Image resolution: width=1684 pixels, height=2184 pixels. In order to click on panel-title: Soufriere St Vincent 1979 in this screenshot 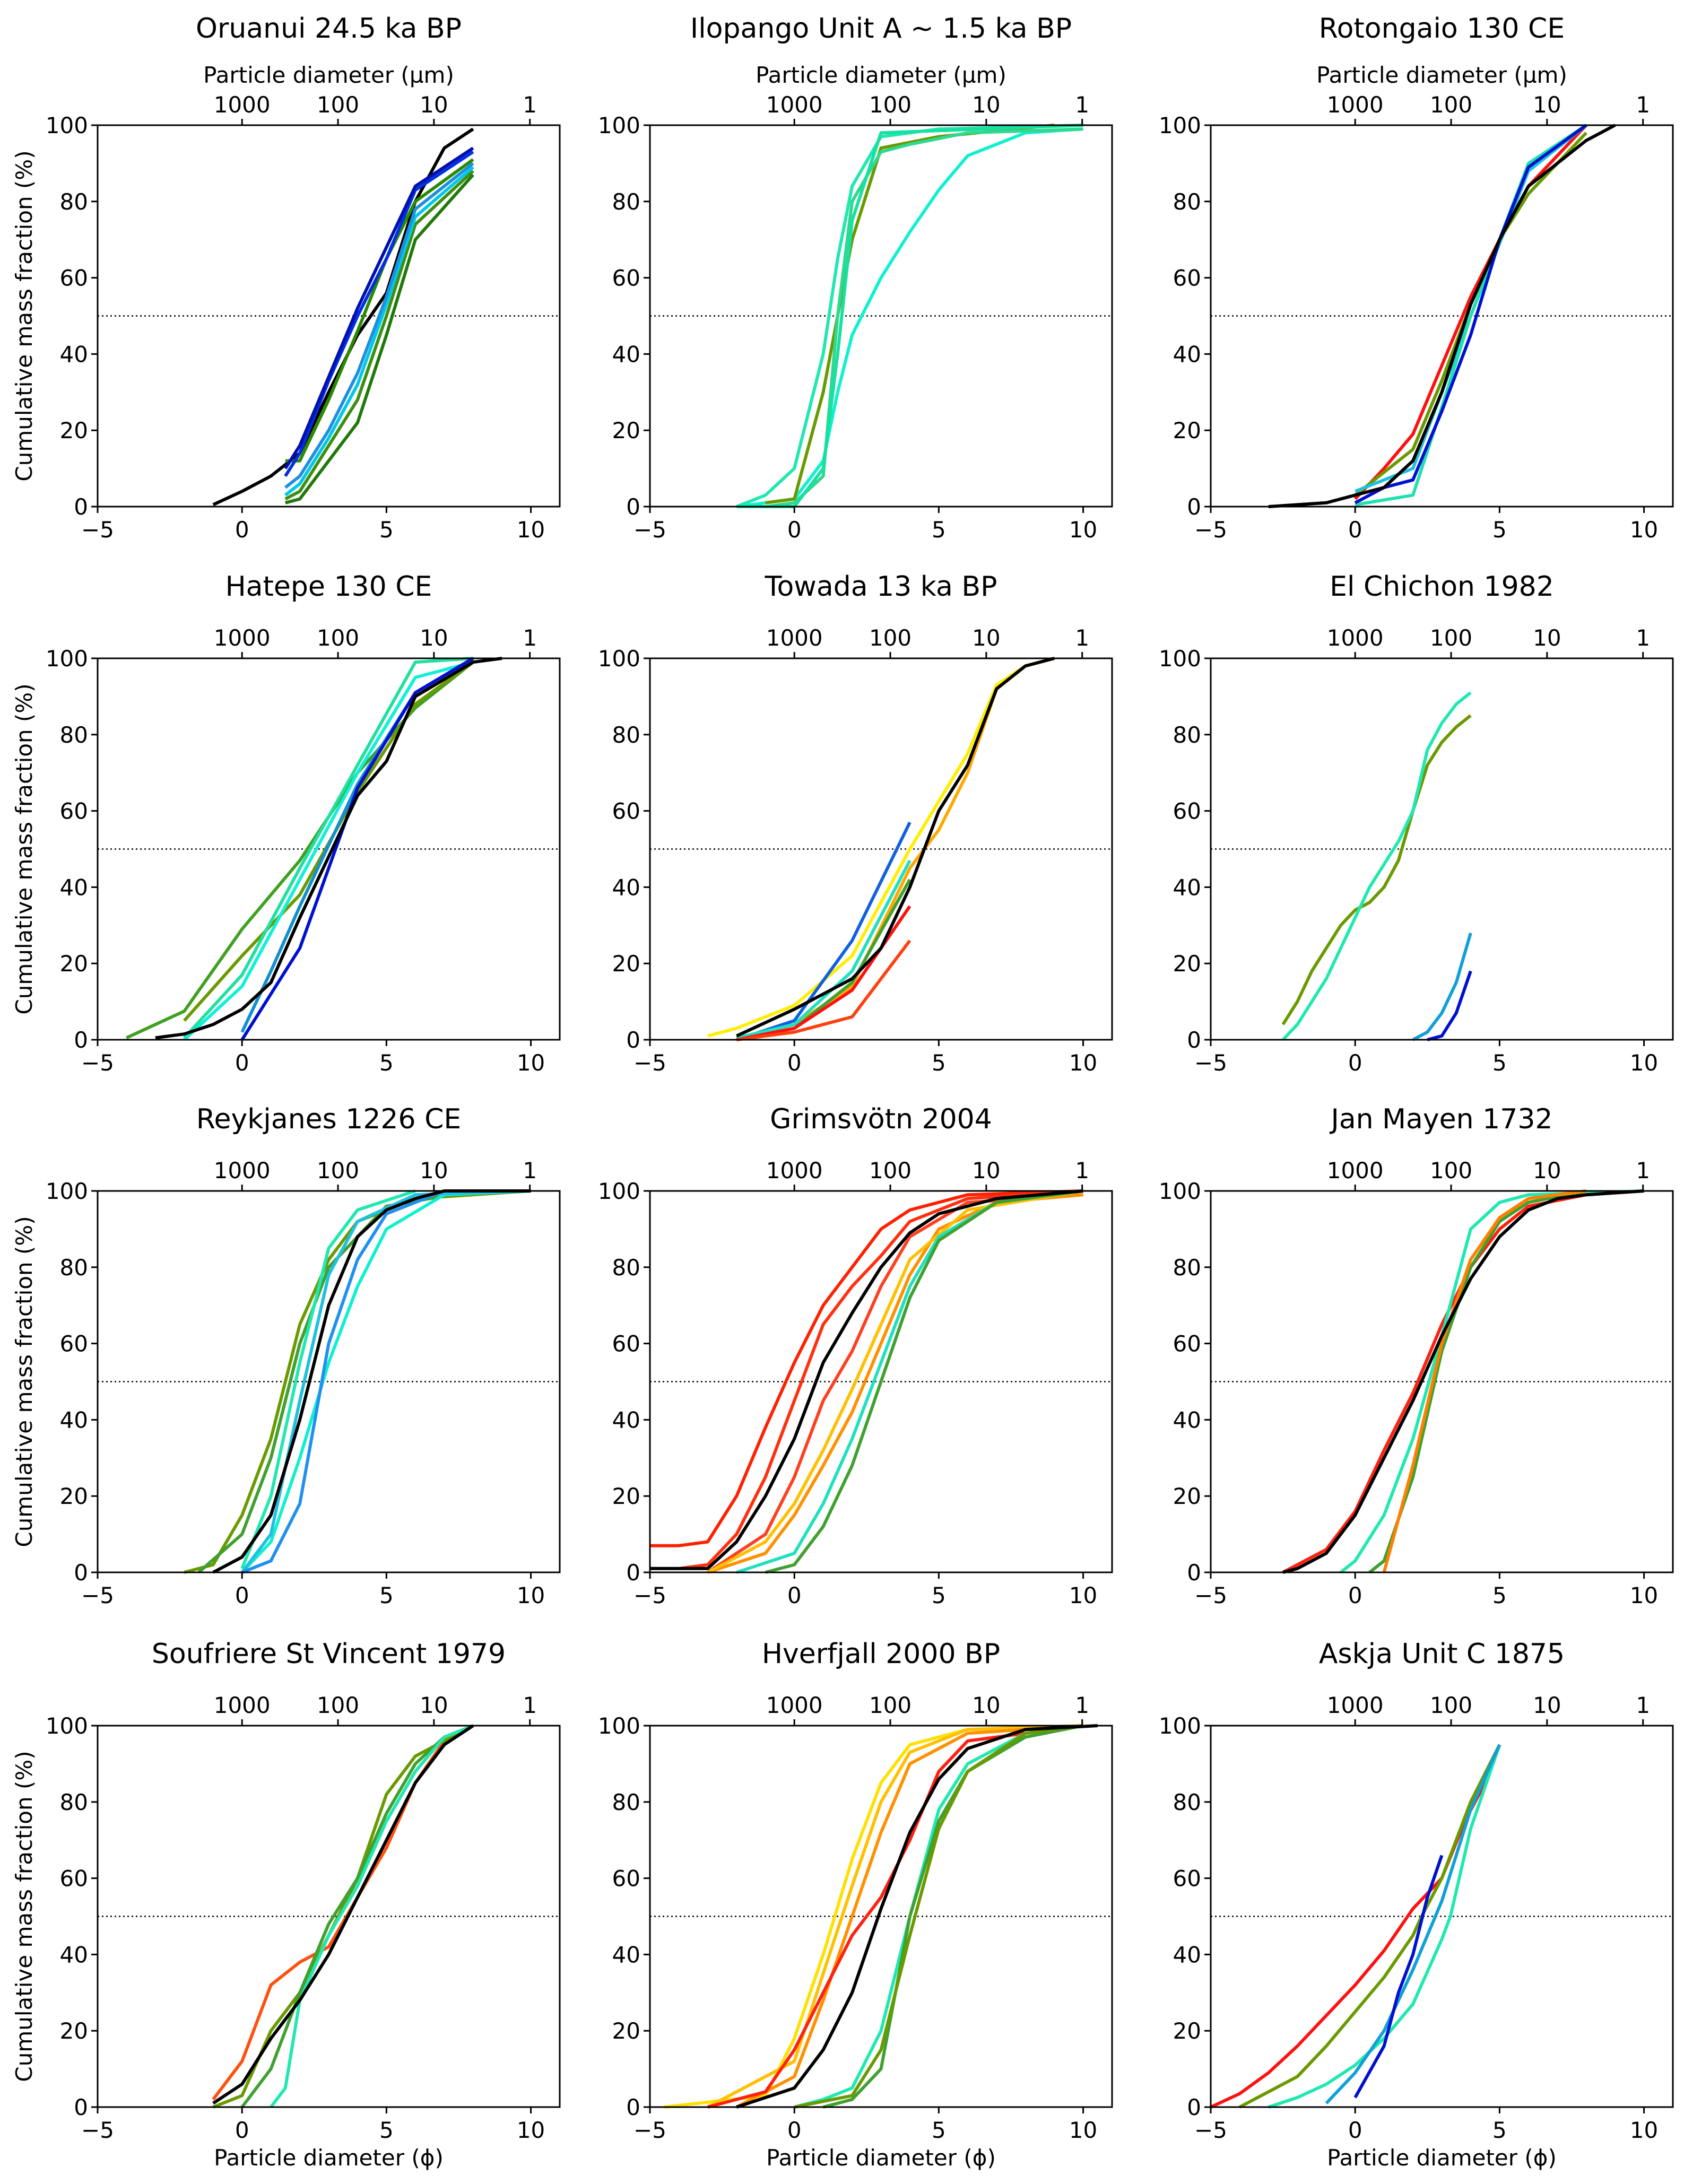, I will do `click(329, 1654)`.